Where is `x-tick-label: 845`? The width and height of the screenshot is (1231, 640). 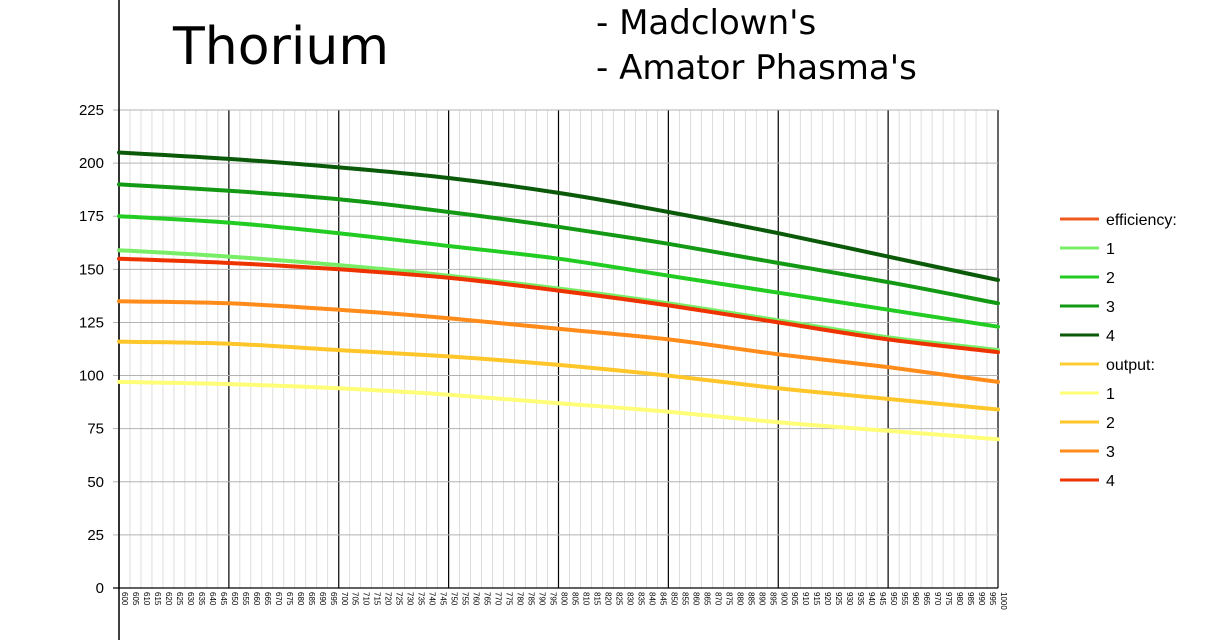
x-tick-label: 845 is located at coordinates (662, 599).